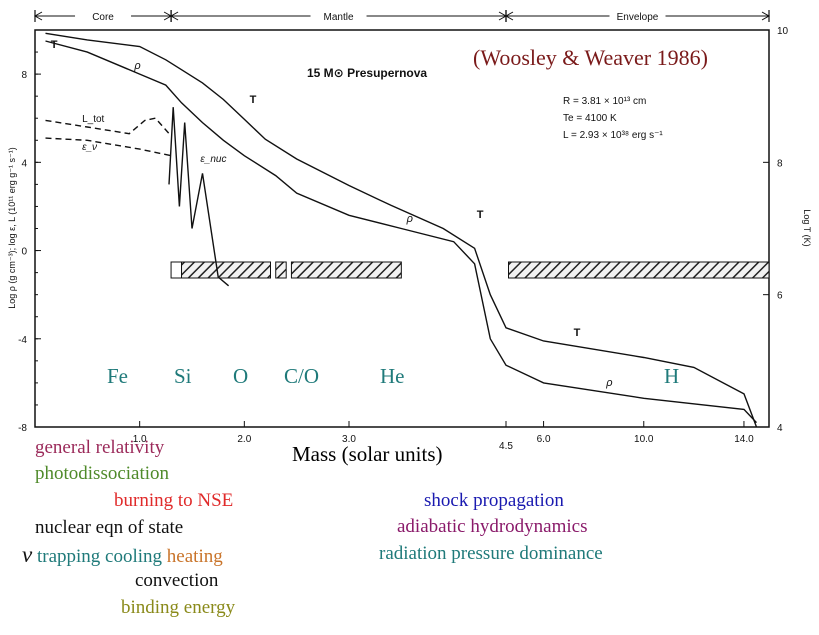 The image size is (819, 635). I want to click on x-tick-label: 1.0, so click(140, 439).